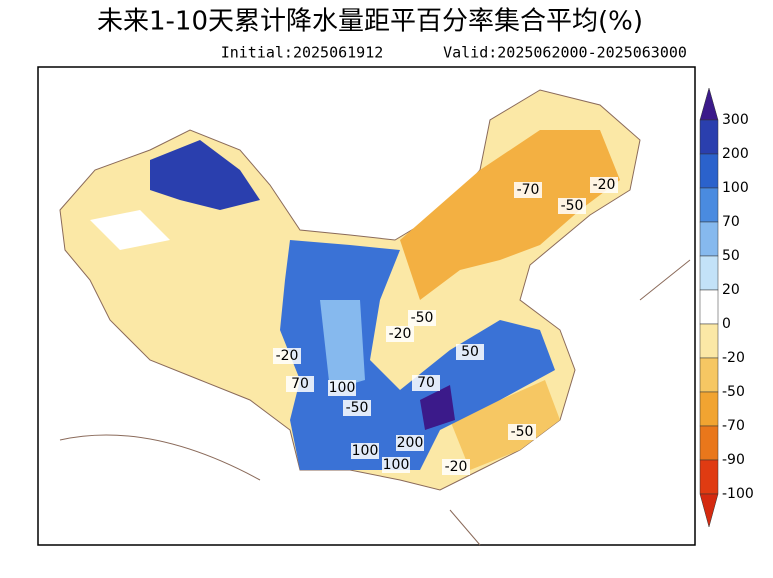  What do you see at coordinates (205, 175) in the screenshot?
I see `wet-region-west` at bounding box center [205, 175].